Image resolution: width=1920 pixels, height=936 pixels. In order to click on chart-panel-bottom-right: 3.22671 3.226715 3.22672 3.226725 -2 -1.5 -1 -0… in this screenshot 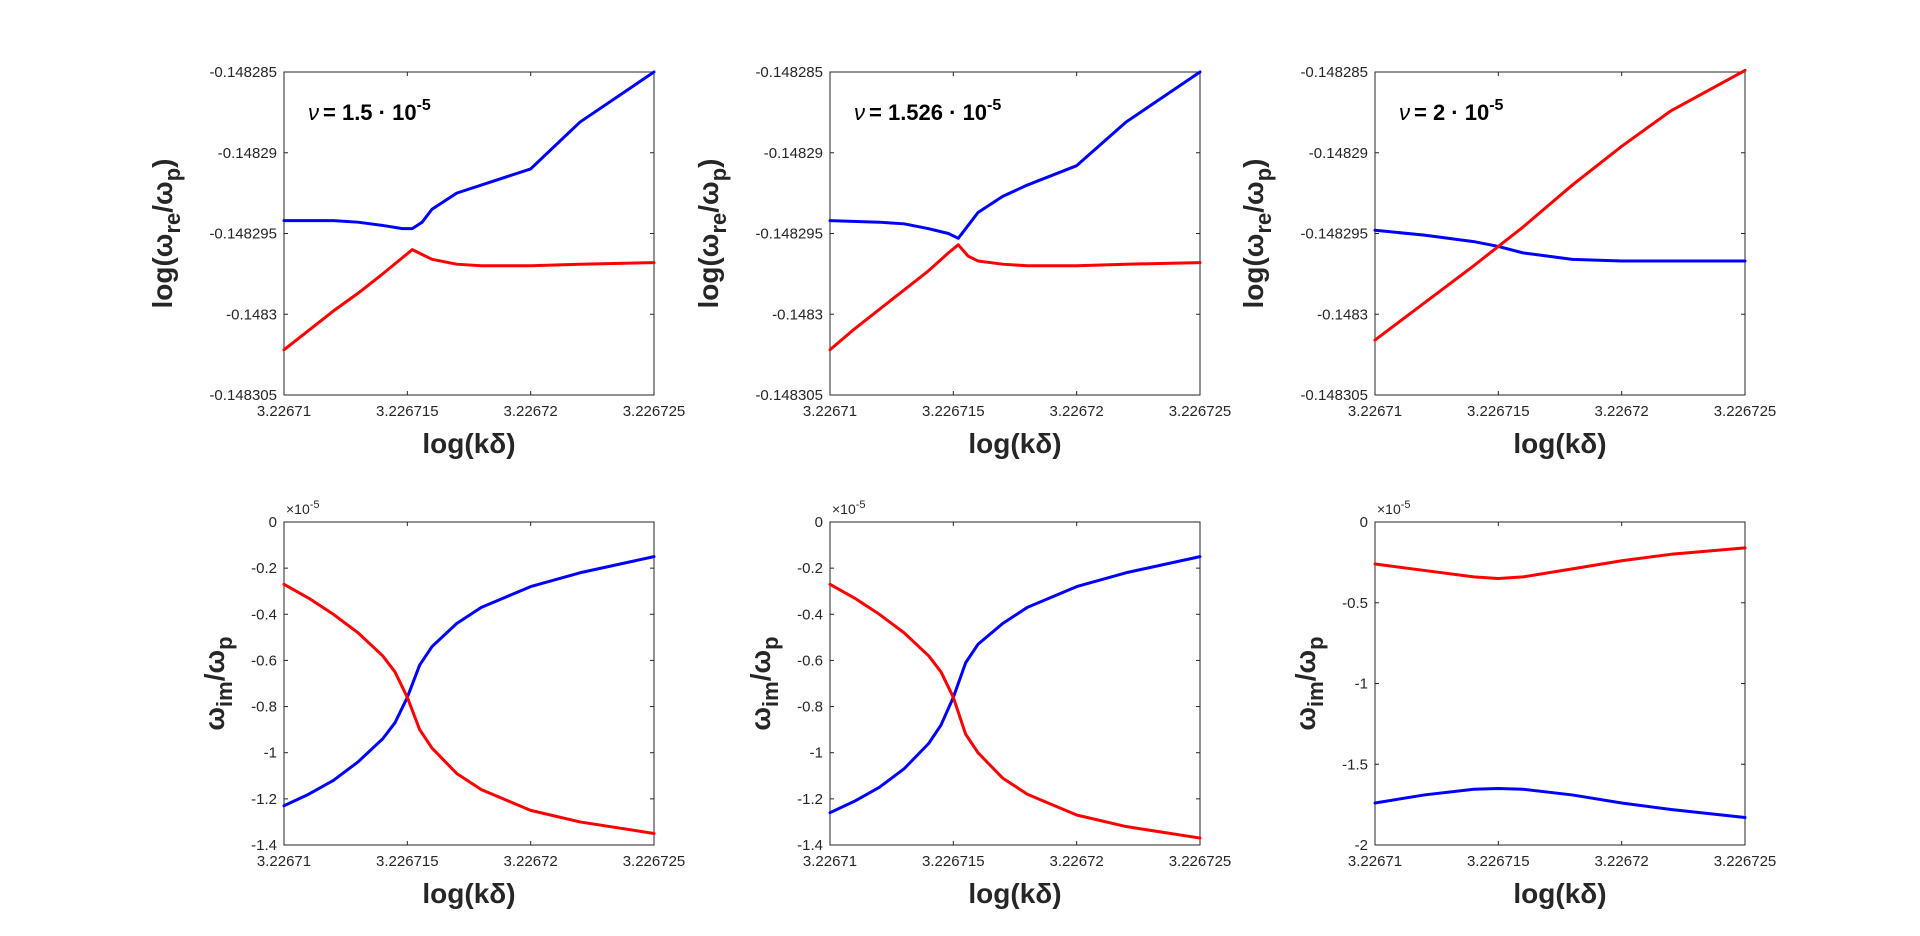, I will do `click(1533, 704)`.